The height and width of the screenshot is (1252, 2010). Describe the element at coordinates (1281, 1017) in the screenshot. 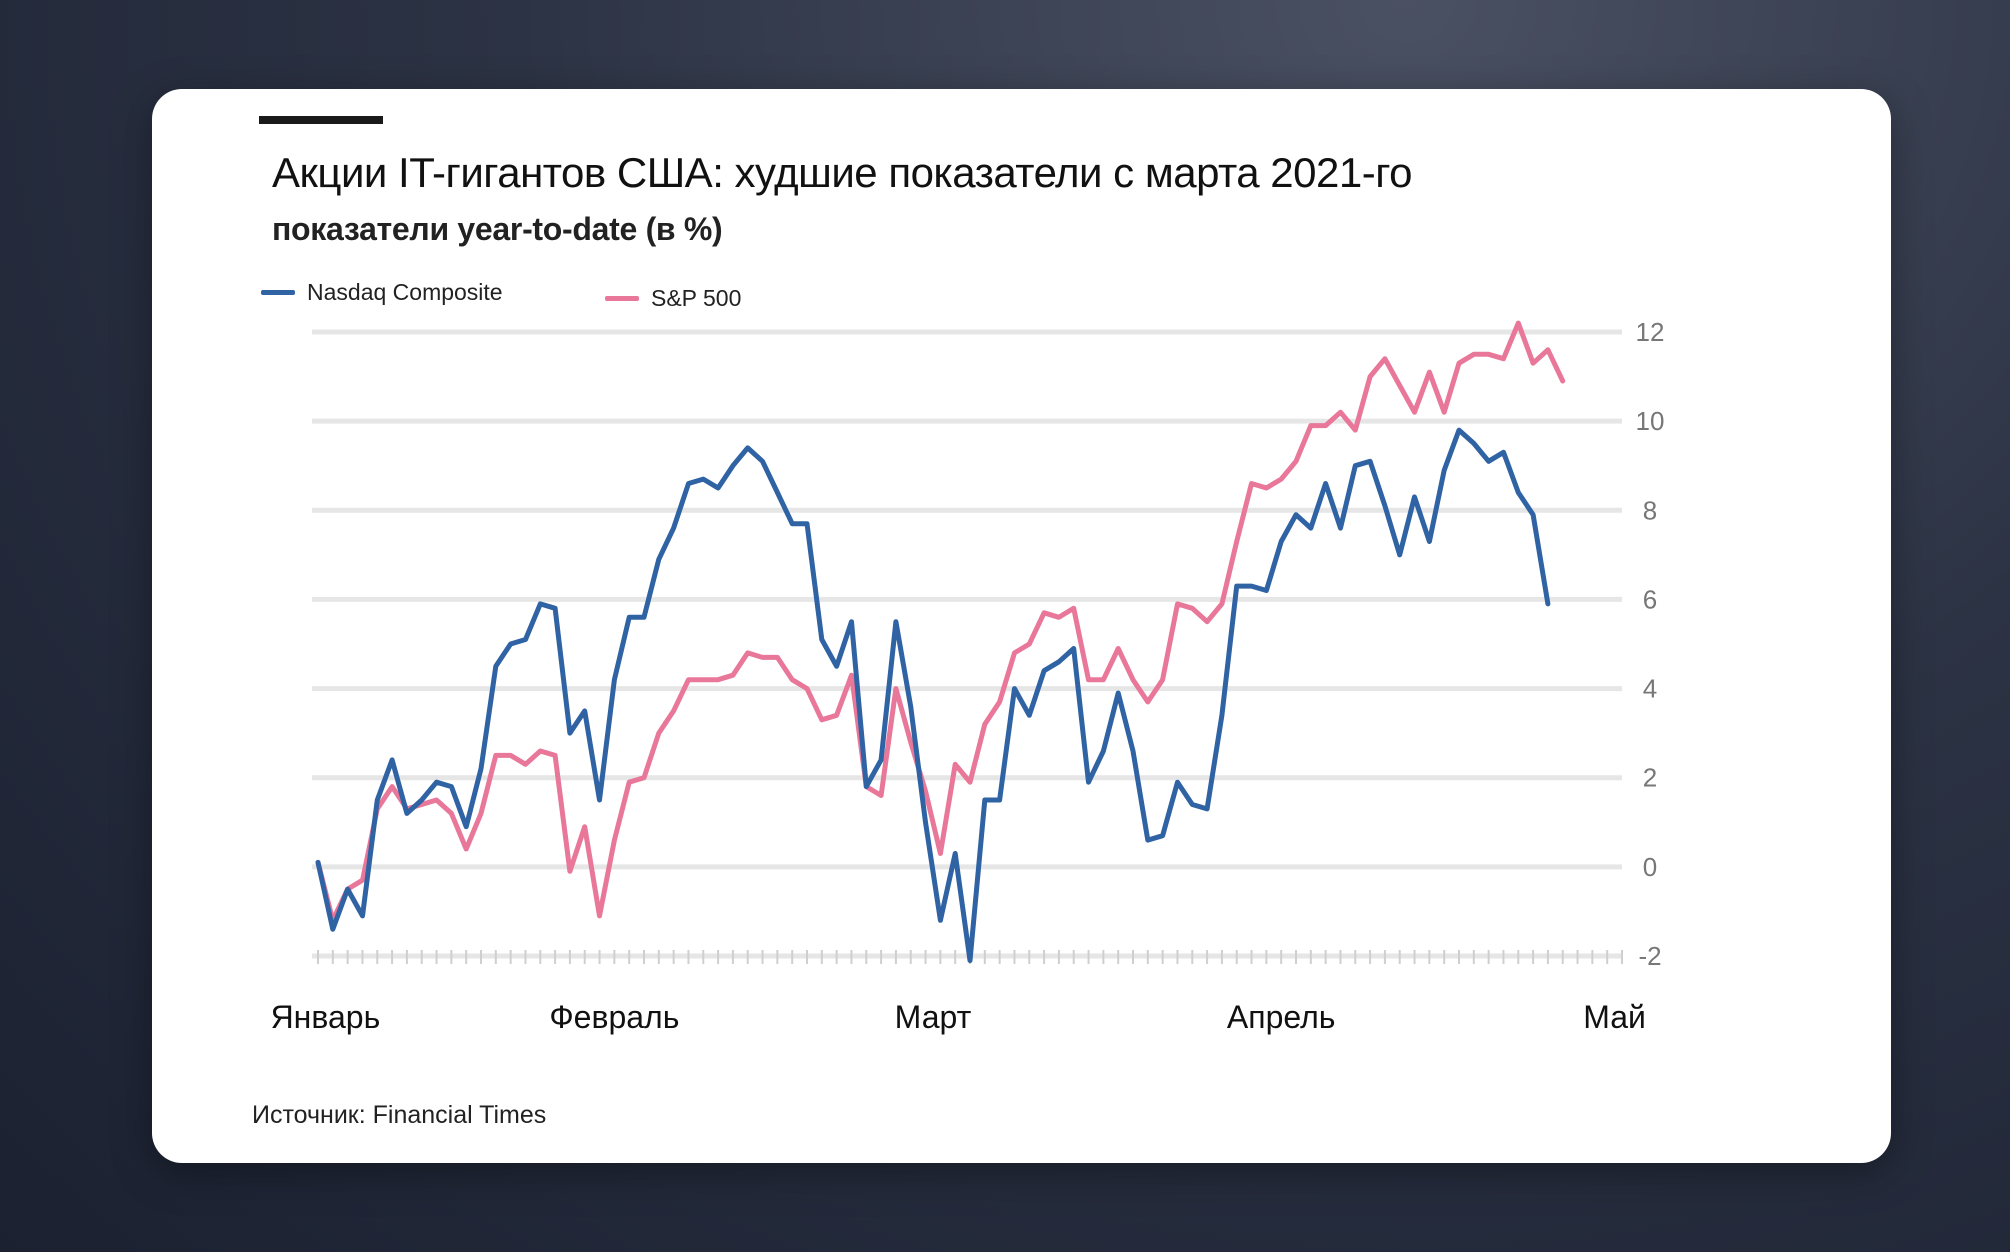

I see `x-tick-label: Апрель` at that location.